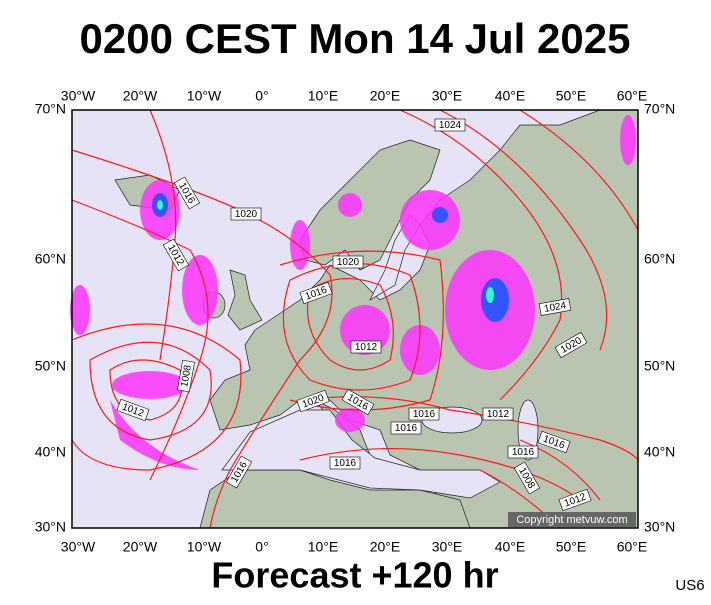 The image size is (711, 605). Describe the element at coordinates (385, 96) in the screenshot. I see `top-axis-label: 20°E` at that location.